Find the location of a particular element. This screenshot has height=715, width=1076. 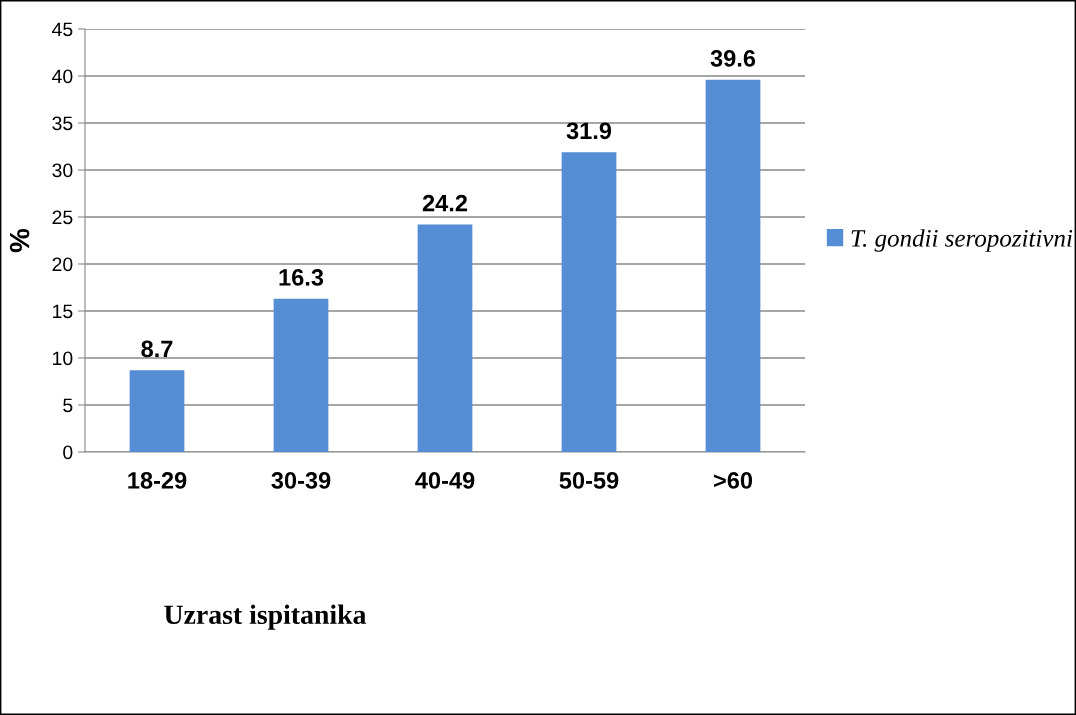

x-tick-label: 50-59 is located at coordinates (589, 480).